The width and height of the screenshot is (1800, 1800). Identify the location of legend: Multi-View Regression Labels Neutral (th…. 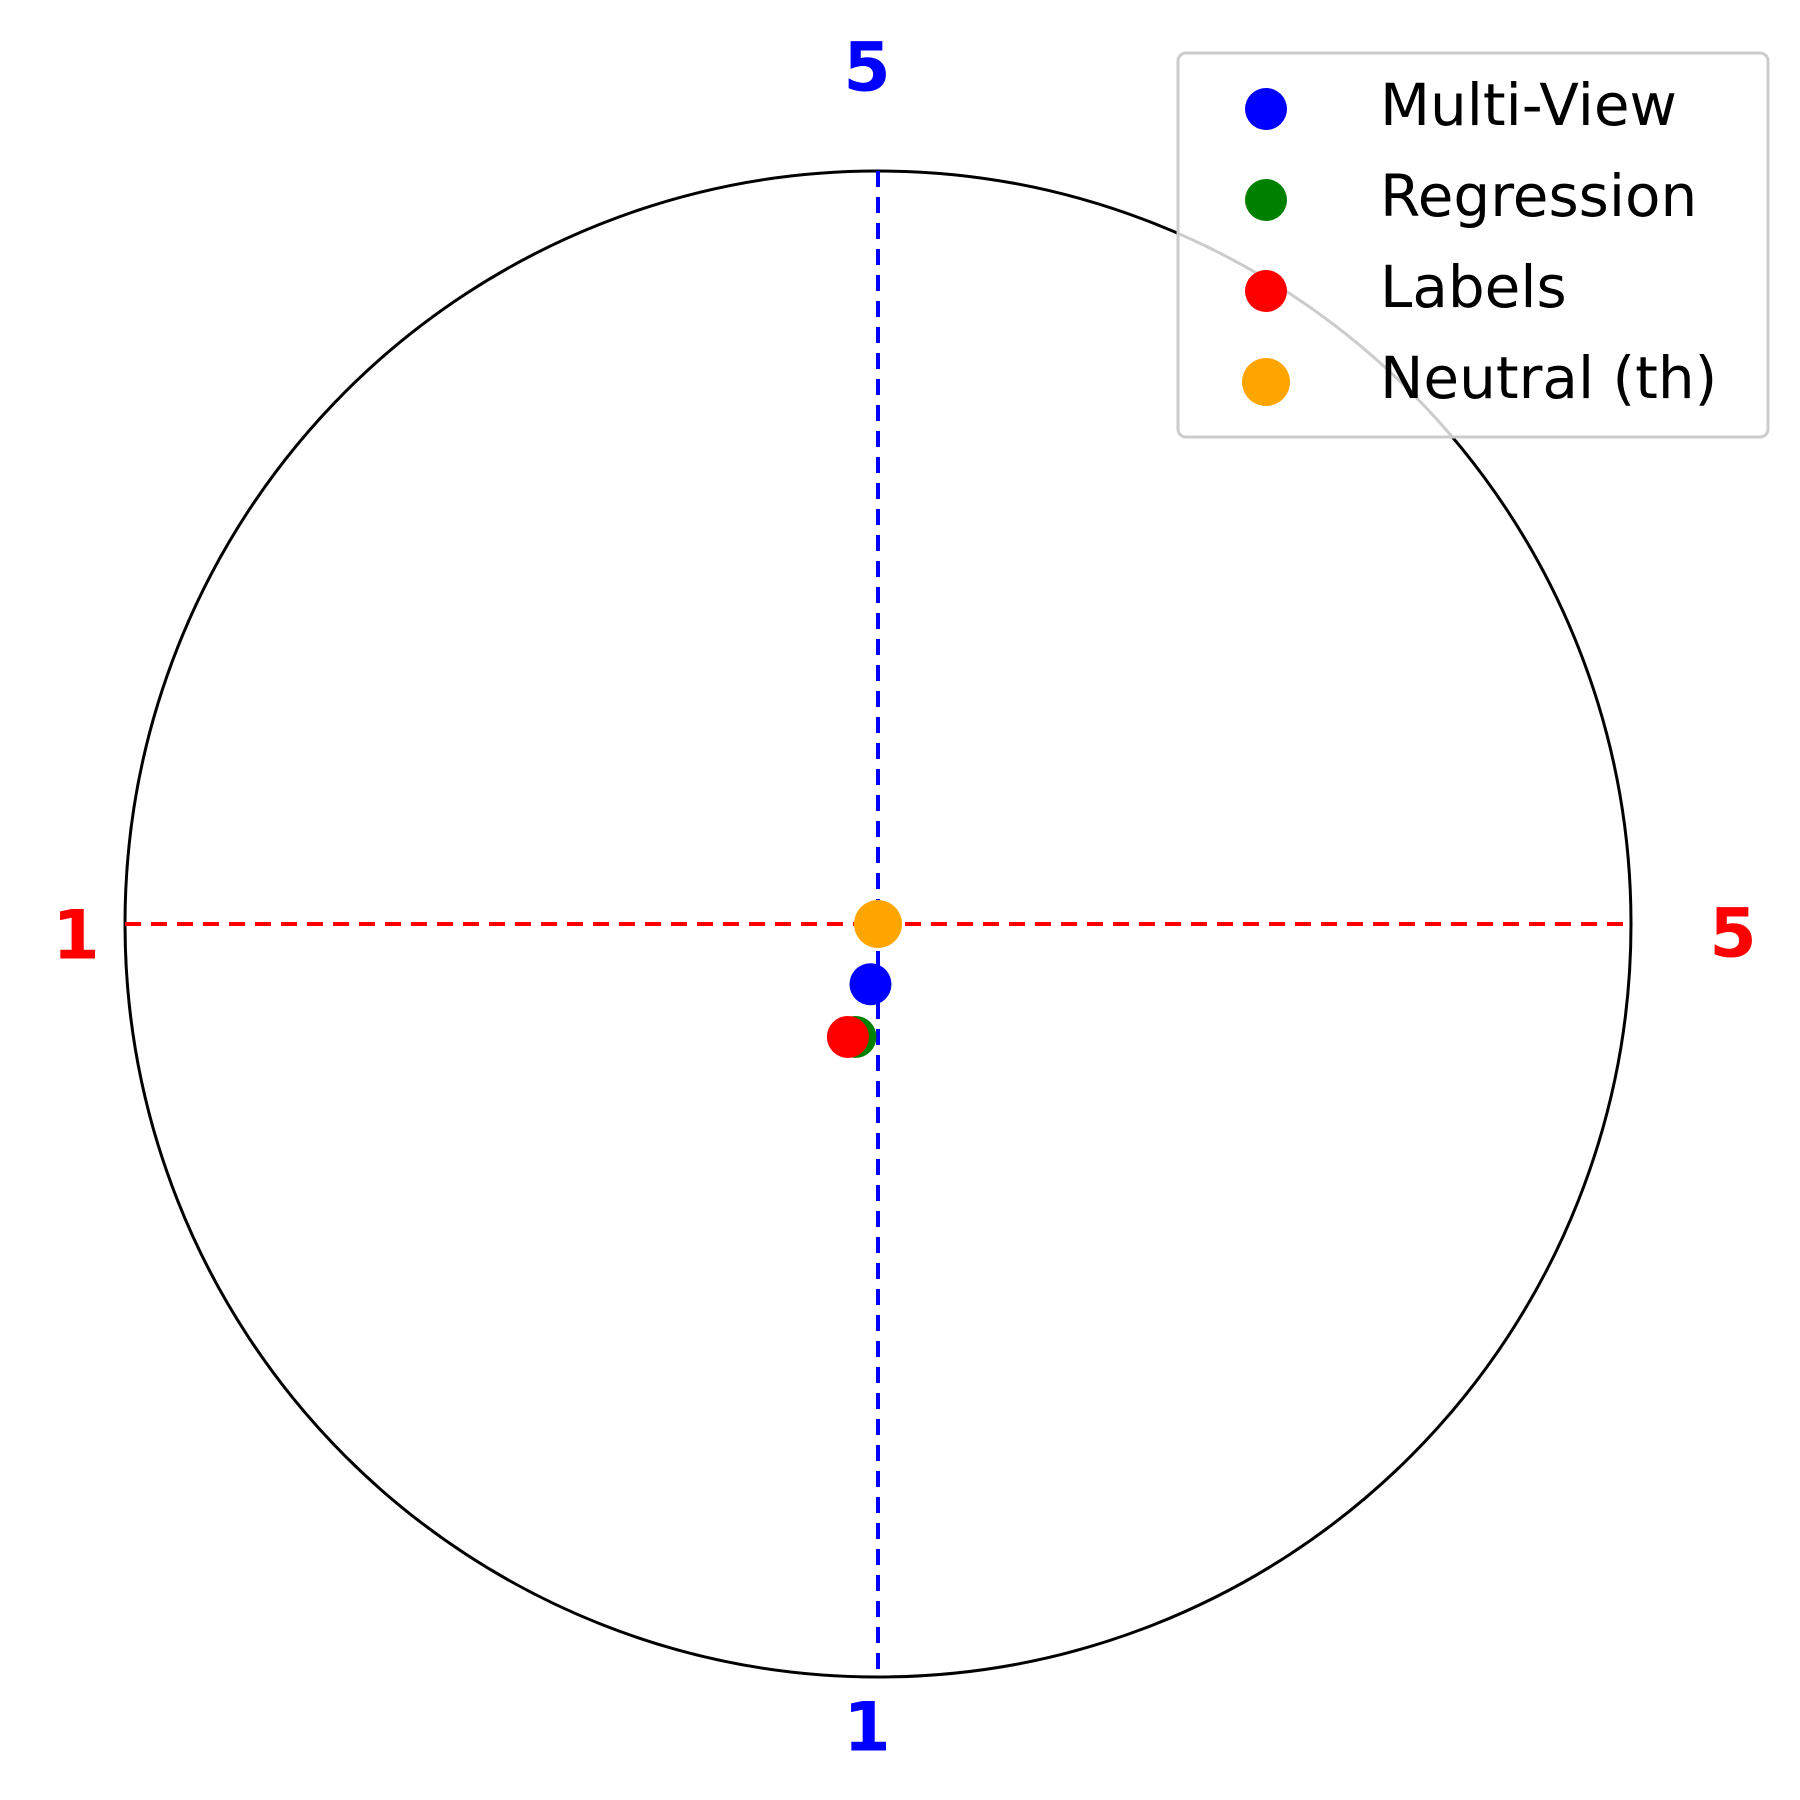
(1473, 245).